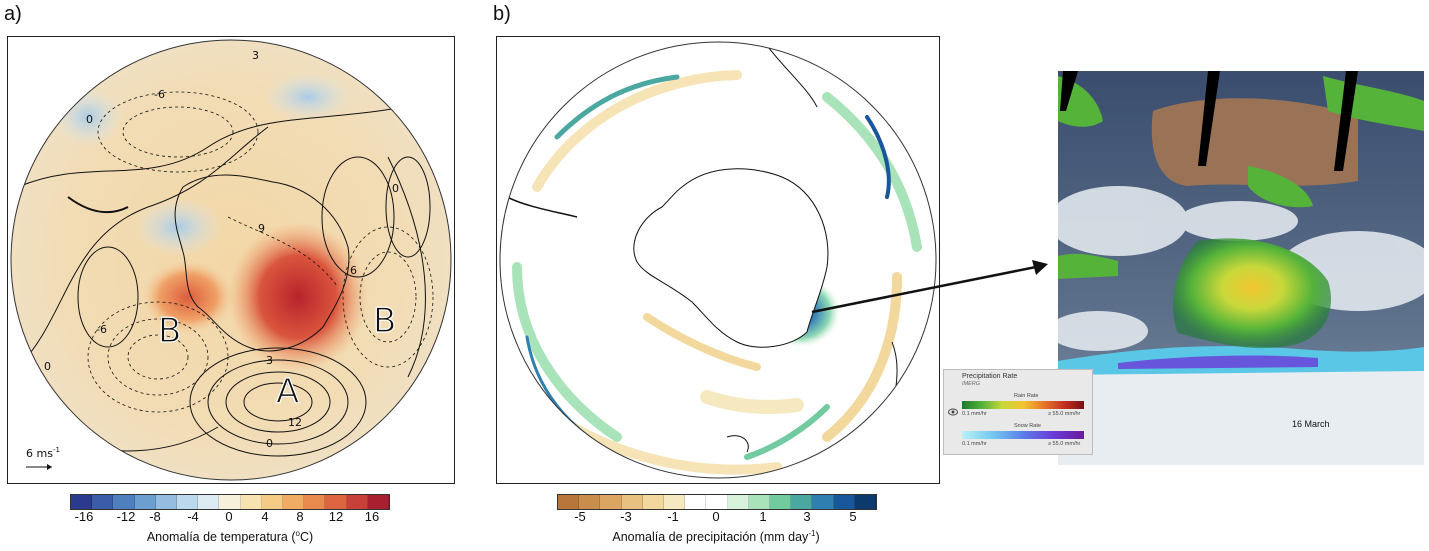  I want to click on colorbar-tick: 1, so click(763, 516).